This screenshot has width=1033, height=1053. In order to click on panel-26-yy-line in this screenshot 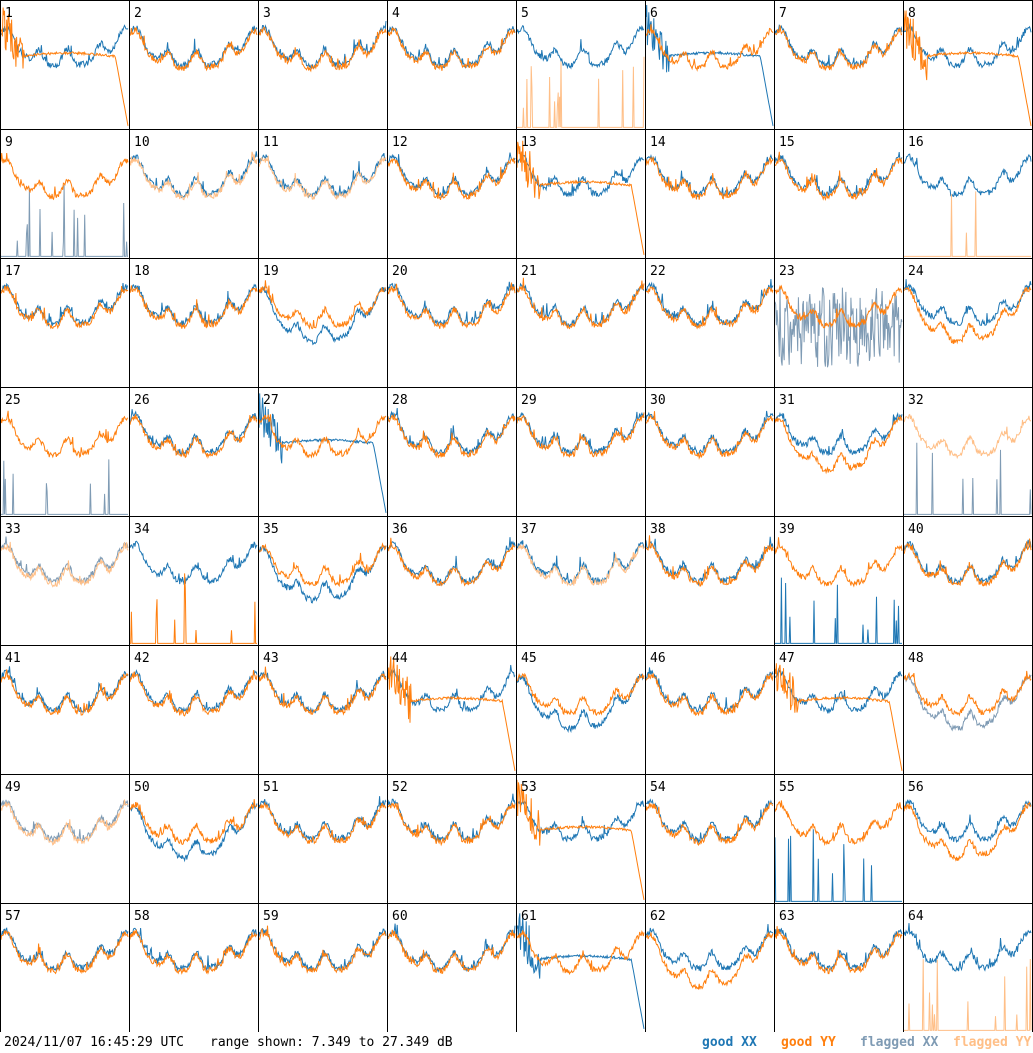, I will do `click(193, 436)`.